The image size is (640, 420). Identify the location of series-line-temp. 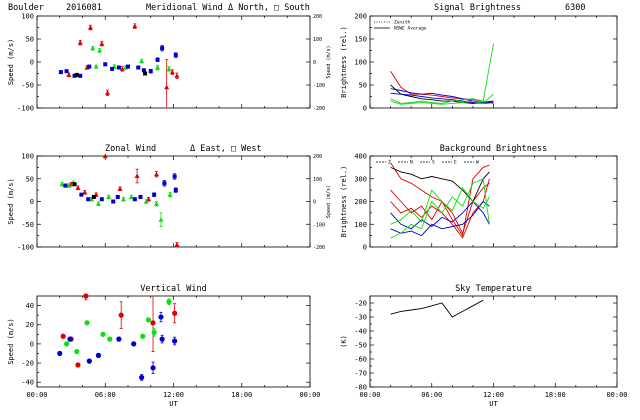
(437, 308).